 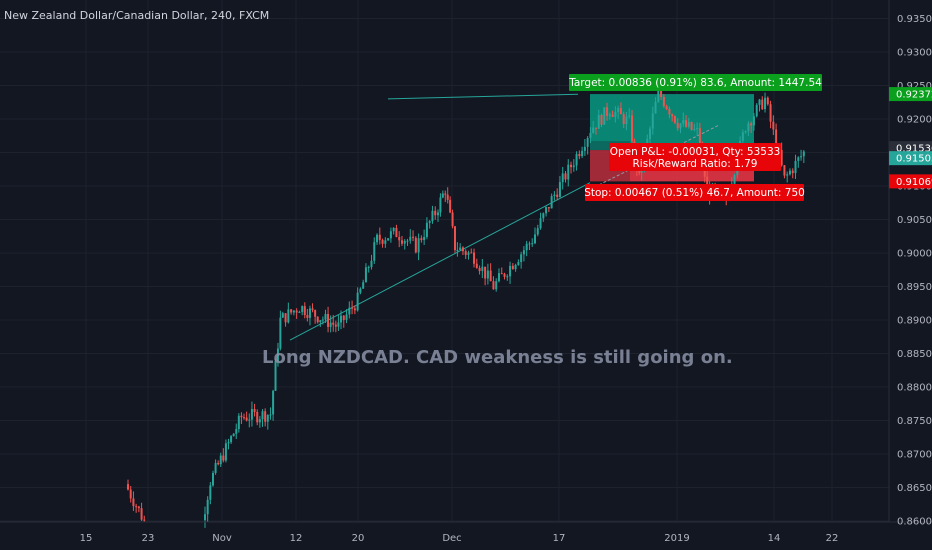 I want to click on y-tick-label: 0.86000, so click(x=914, y=522).